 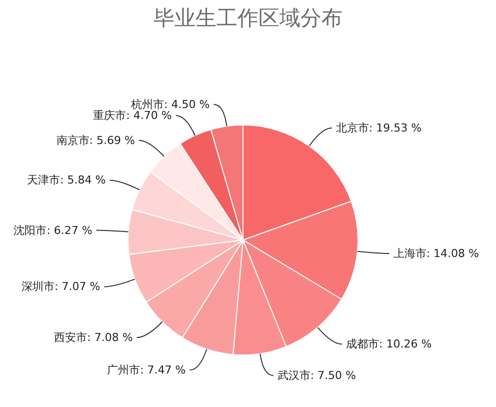 I want to click on slice-label: 成都市: 10.26 %, so click(x=389, y=344).